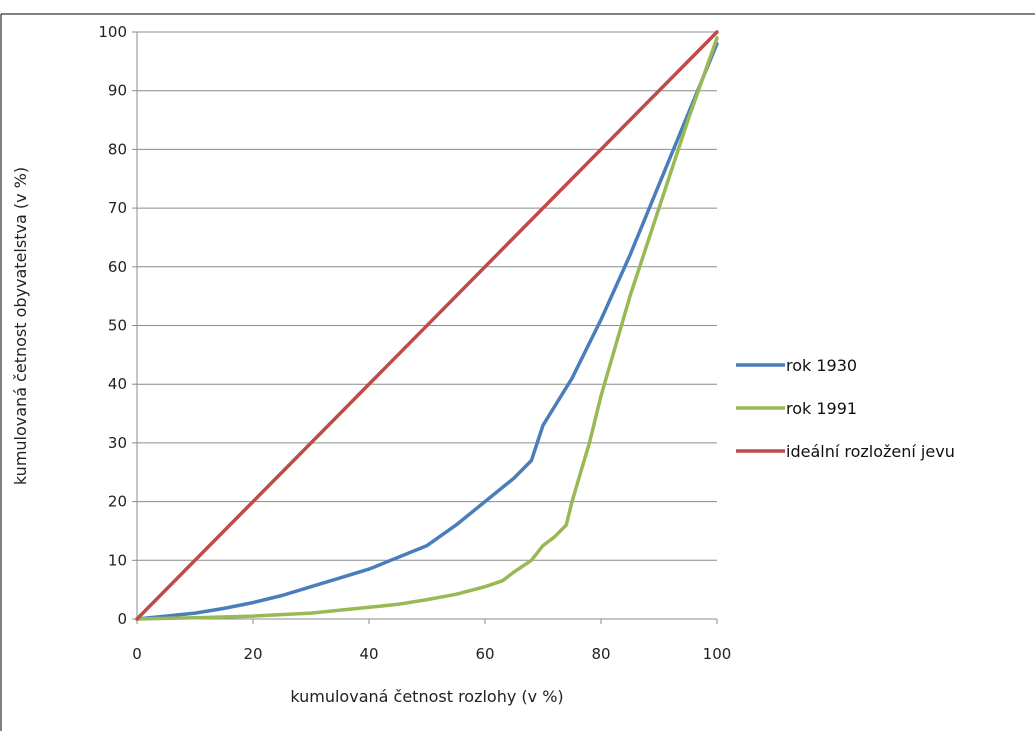 Image resolution: width=1035 pixels, height=731 pixels. I want to click on x-axis-ticks: 0 20 40 60 80 100, so click(431, 641).